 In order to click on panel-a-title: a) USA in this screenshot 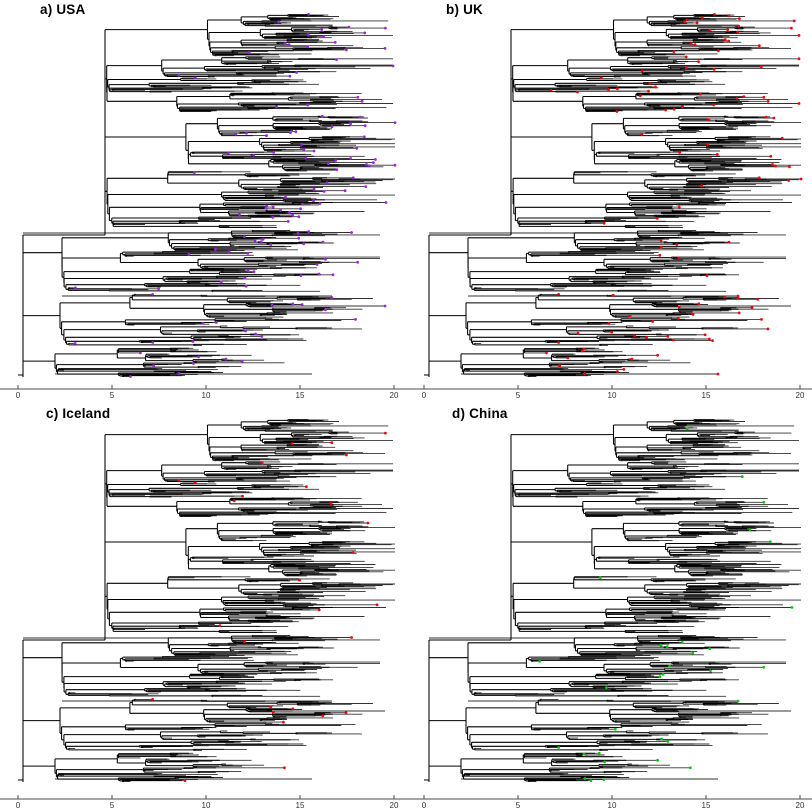, I will do `click(63, 9)`.